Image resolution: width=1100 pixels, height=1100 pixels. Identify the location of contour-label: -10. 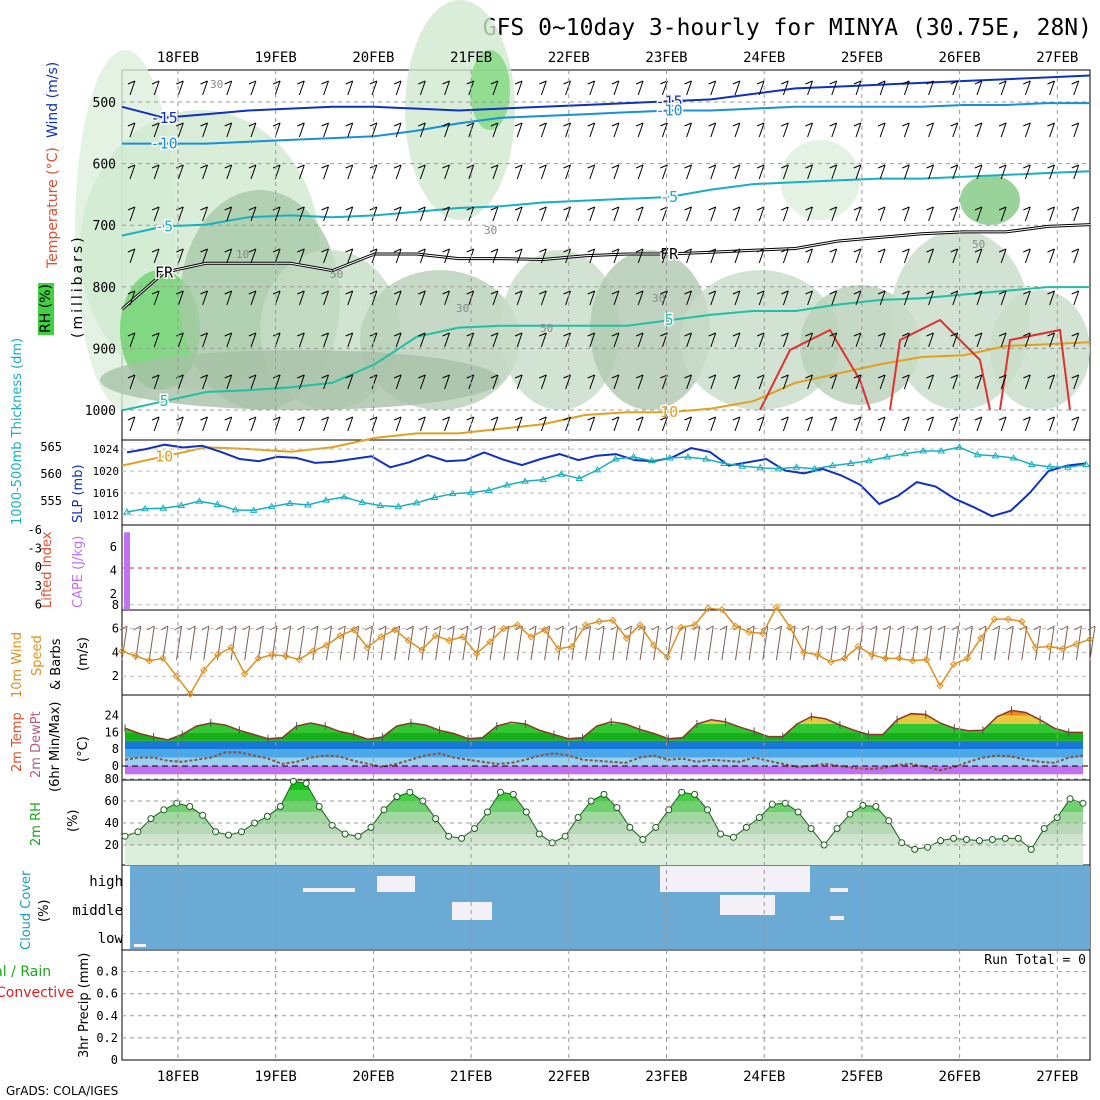
(164, 144).